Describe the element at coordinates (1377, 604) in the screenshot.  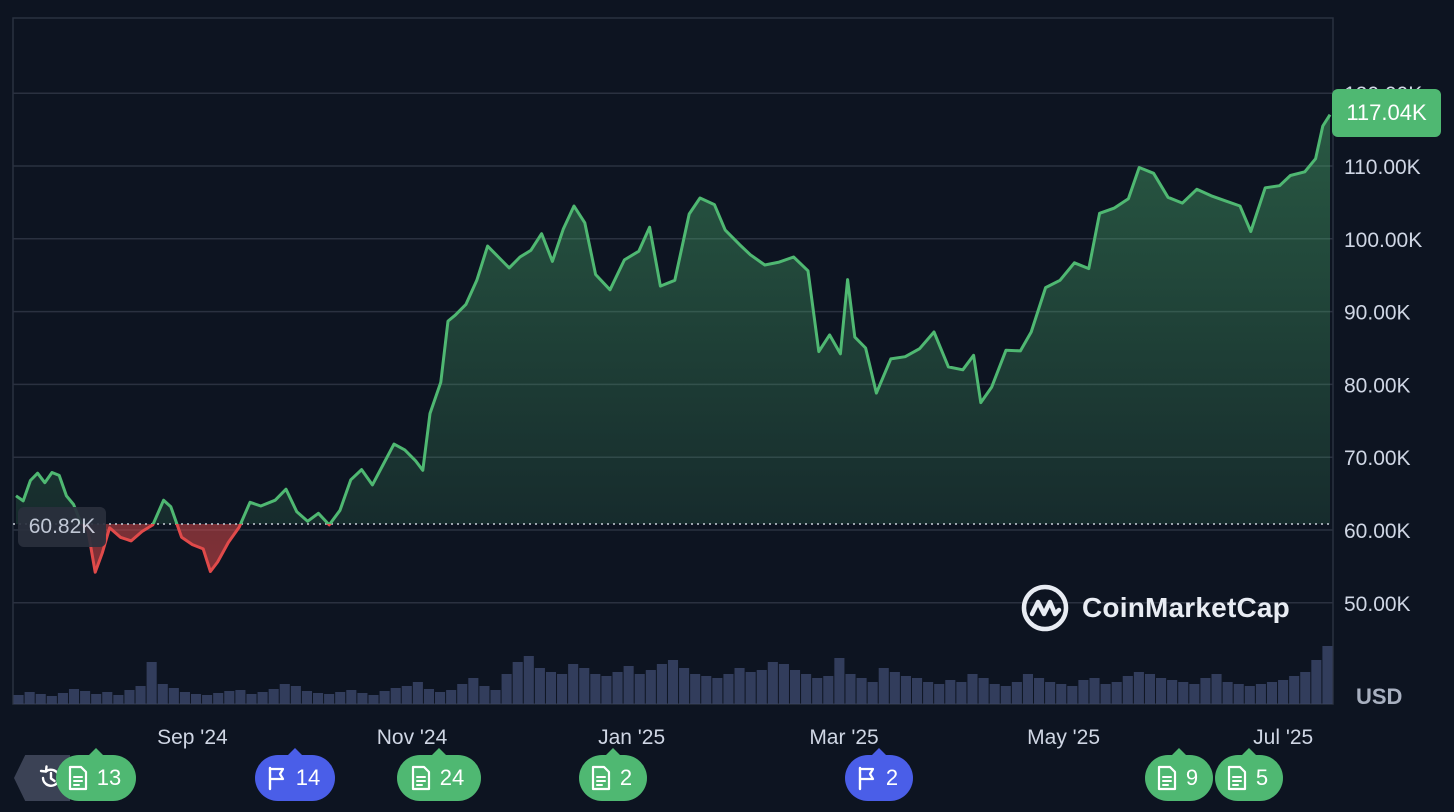
I see `y-tick-label: 50.00K` at that location.